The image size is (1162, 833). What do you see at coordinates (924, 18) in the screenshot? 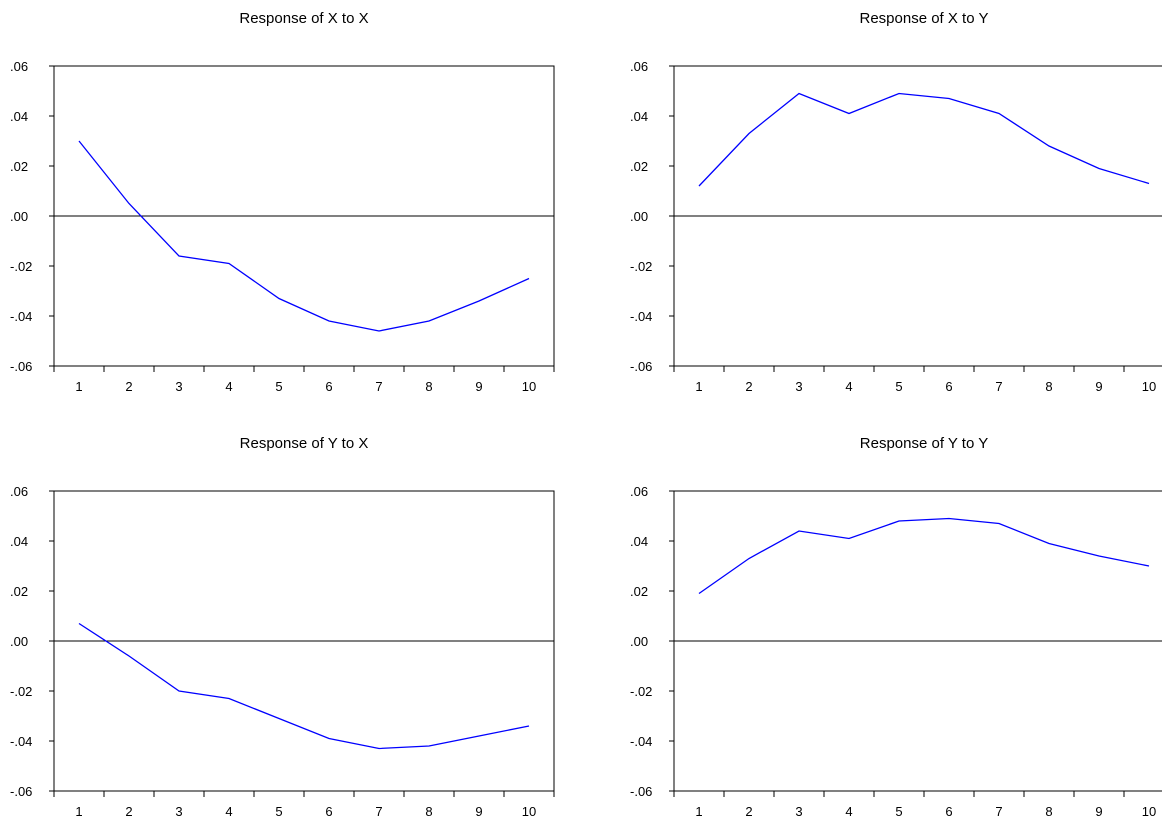
I see `chart-title: Response of X to Y` at bounding box center [924, 18].